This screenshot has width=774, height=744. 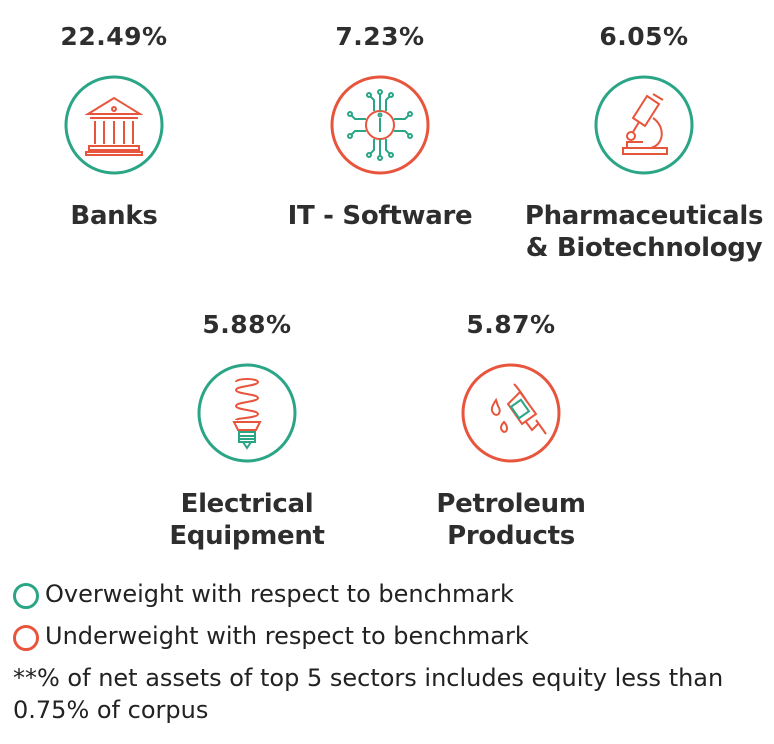 What do you see at coordinates (644, 232) in the screenshot?
I see `sector-name: Pharmaceuticals & Biotechnology` at bounding box center [644, 232].